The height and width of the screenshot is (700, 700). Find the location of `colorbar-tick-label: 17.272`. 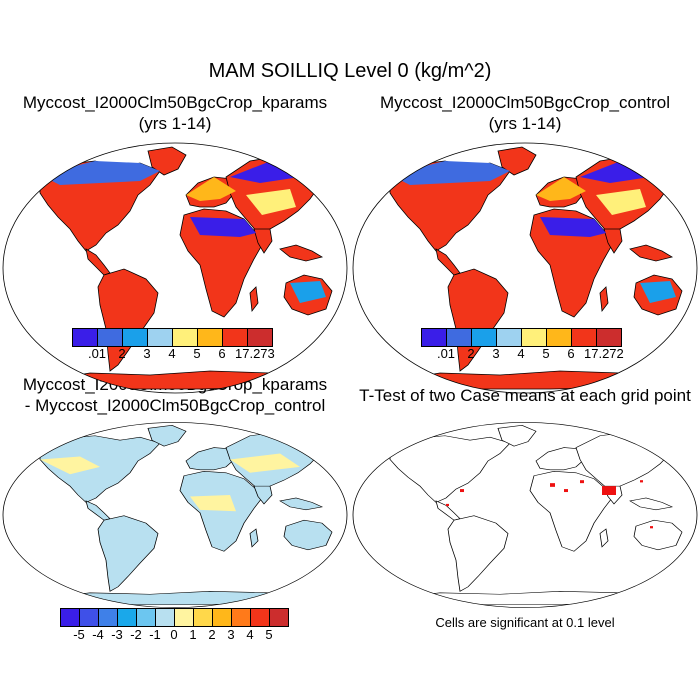

colorbar-tick-label: 17.272 is located at coordinates (604, 353).